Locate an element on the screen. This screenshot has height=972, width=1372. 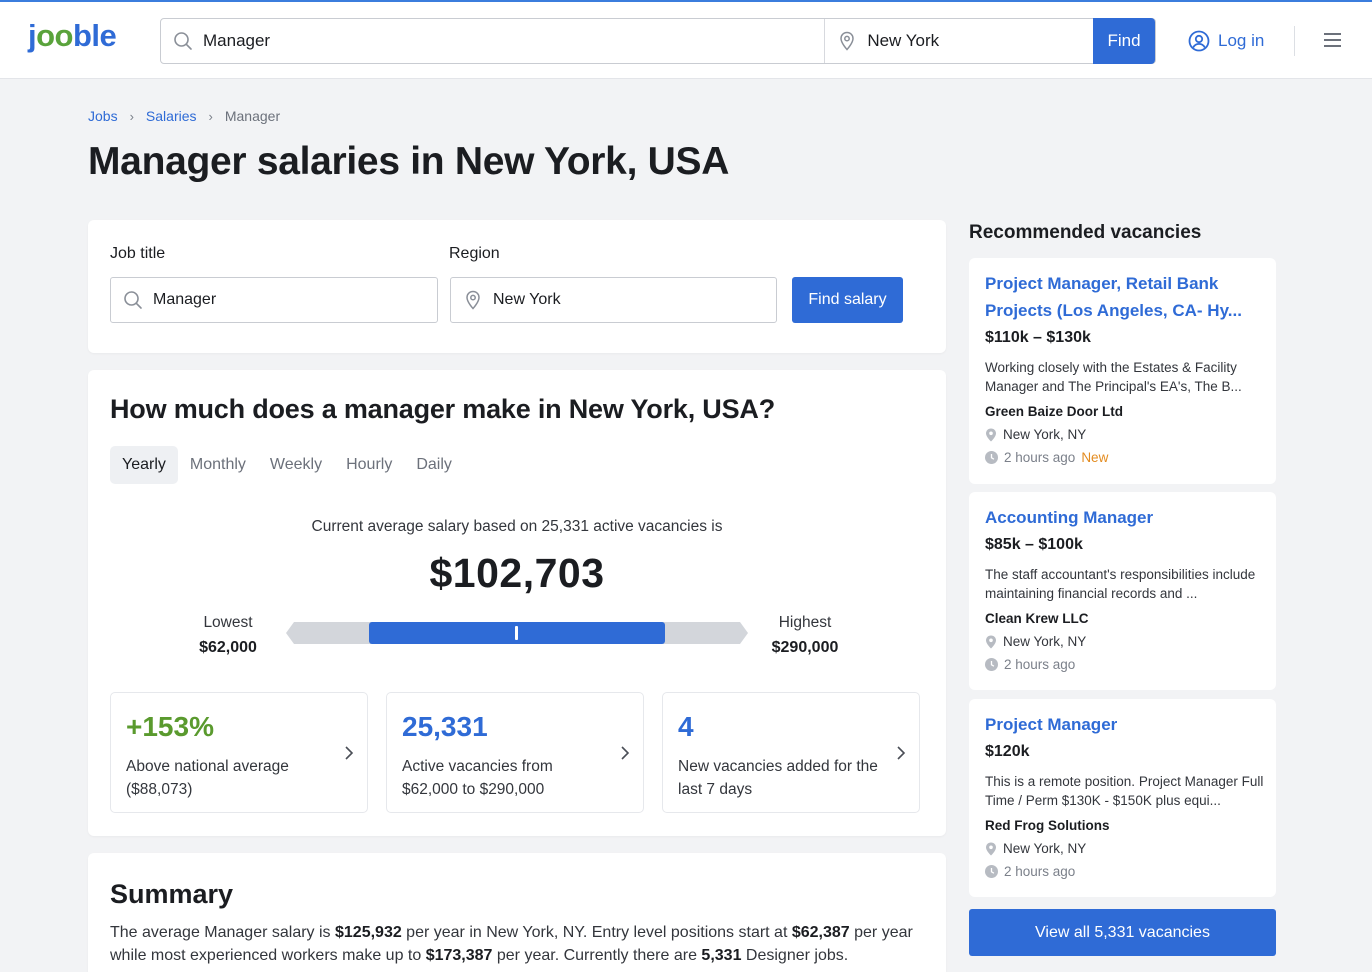
stat-desc: New vacancies added for the last 7 days is located at coordinates (778, 778).